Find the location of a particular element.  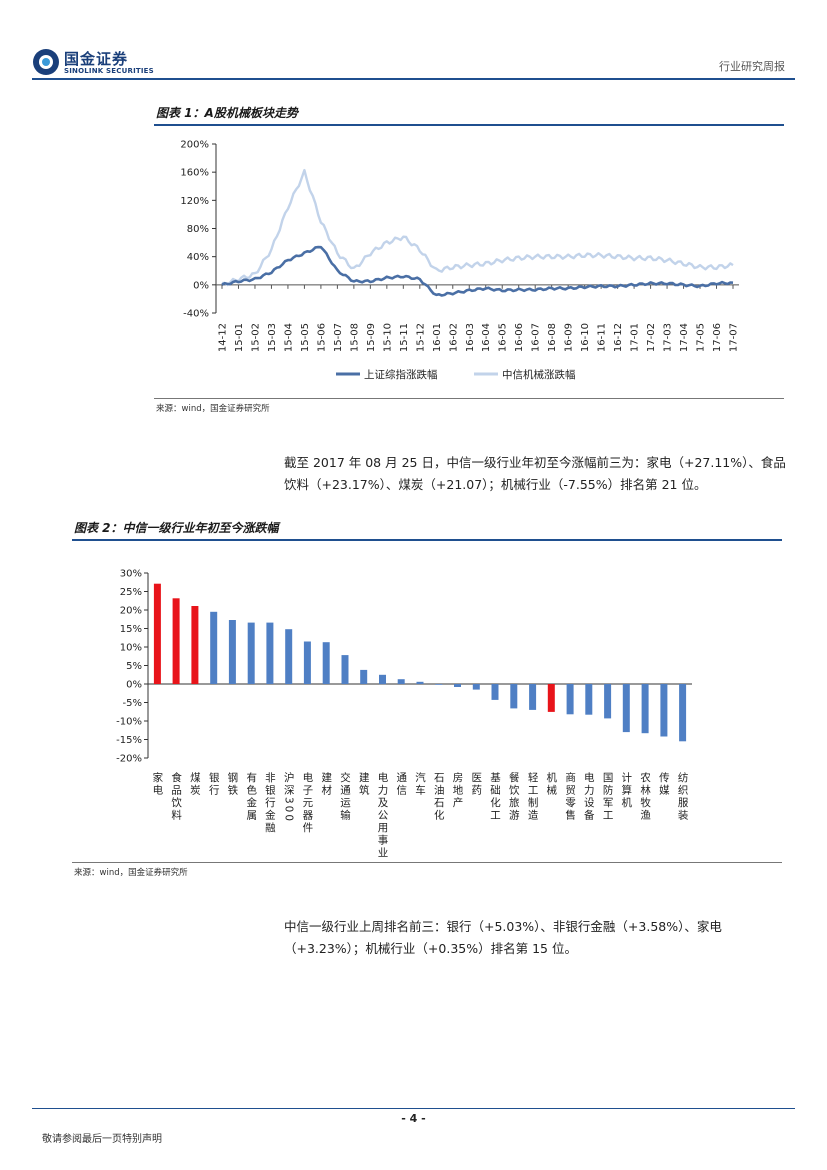

x-category-label: 建筑 is located at coordinates (364, 784).